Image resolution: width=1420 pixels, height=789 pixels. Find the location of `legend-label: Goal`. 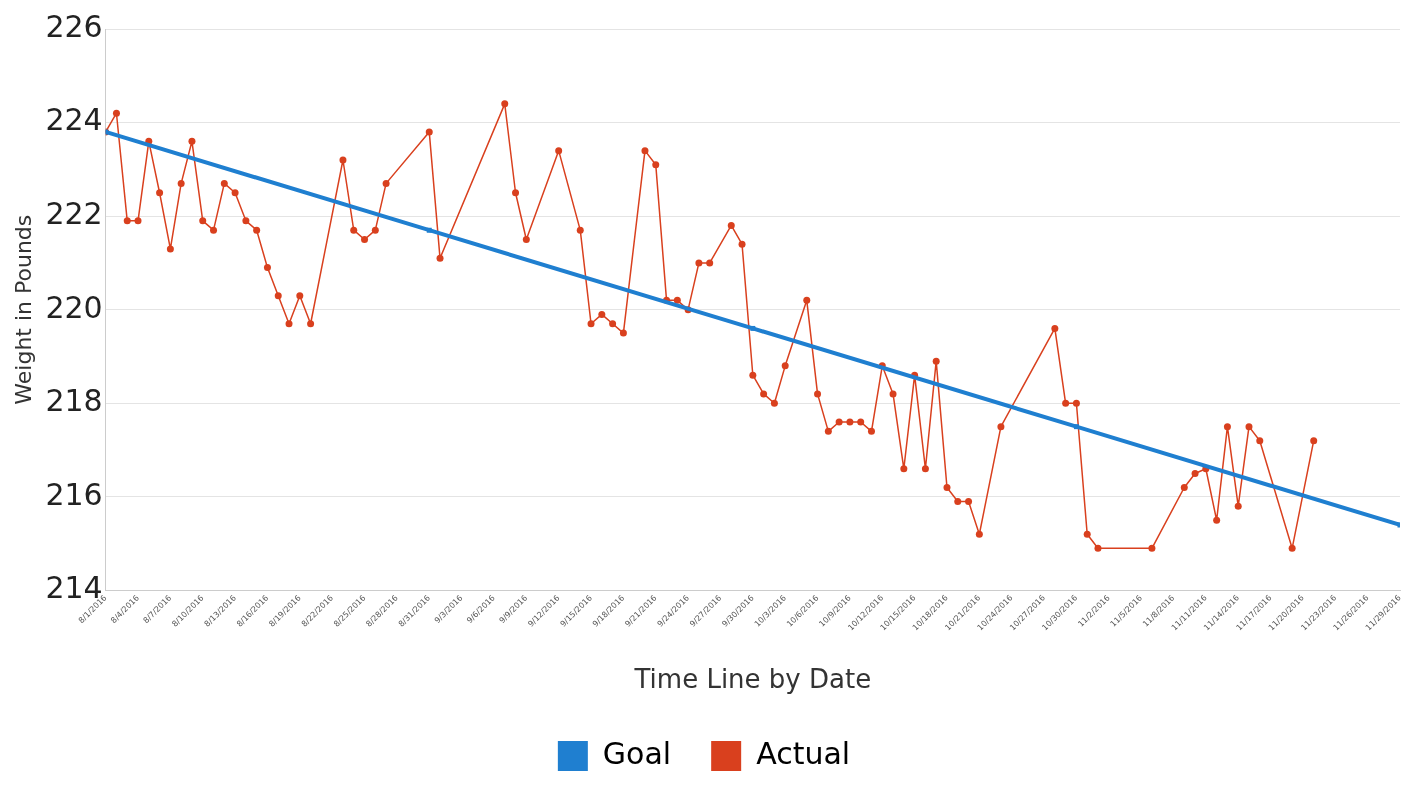

legend-label: Goal is located at coordinates (637, 753).